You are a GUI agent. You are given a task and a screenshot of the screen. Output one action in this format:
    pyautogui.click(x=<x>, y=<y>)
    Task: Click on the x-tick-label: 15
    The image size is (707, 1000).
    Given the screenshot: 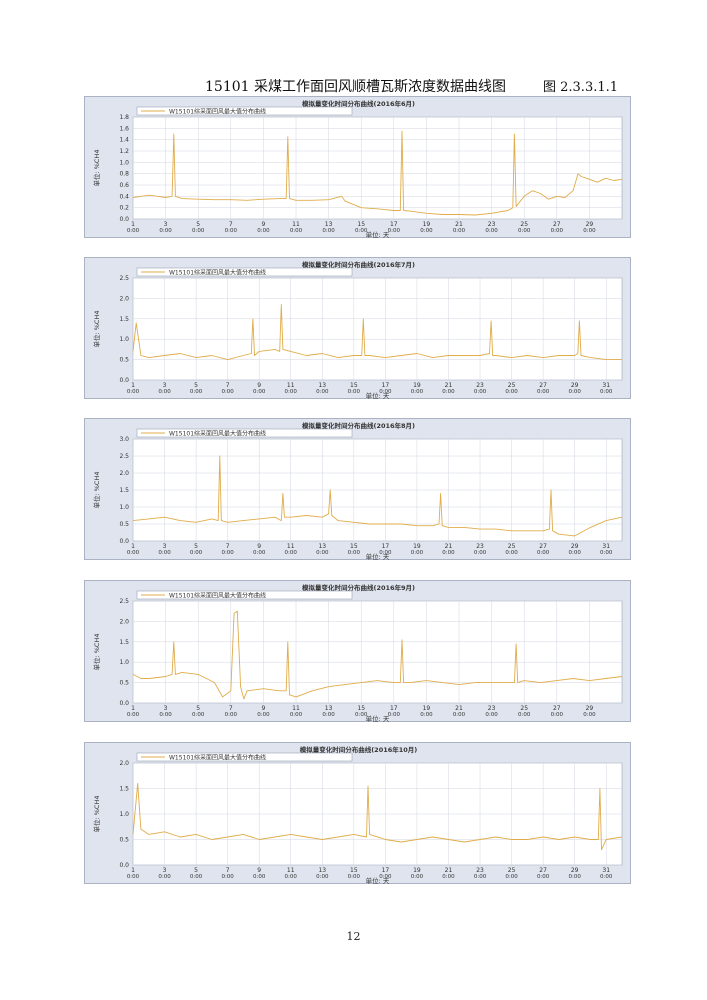 What is the action you would take?
    pyautogui.click(x=354, y=870)
    